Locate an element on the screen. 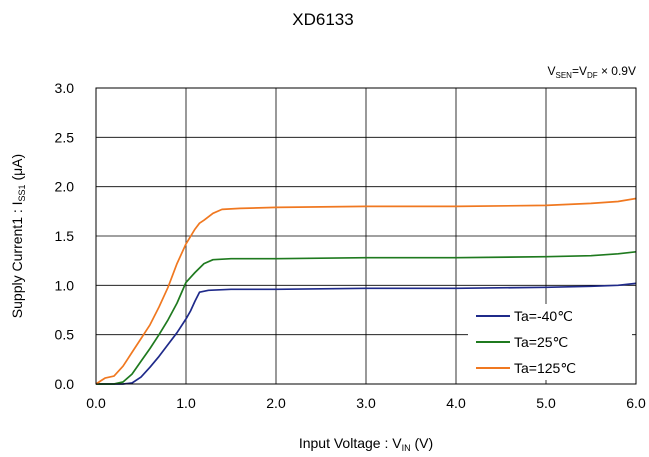 The width and height of the screenshot is (649, 457). y-tick-label: 2.5 is located at coordinates (65, 137).